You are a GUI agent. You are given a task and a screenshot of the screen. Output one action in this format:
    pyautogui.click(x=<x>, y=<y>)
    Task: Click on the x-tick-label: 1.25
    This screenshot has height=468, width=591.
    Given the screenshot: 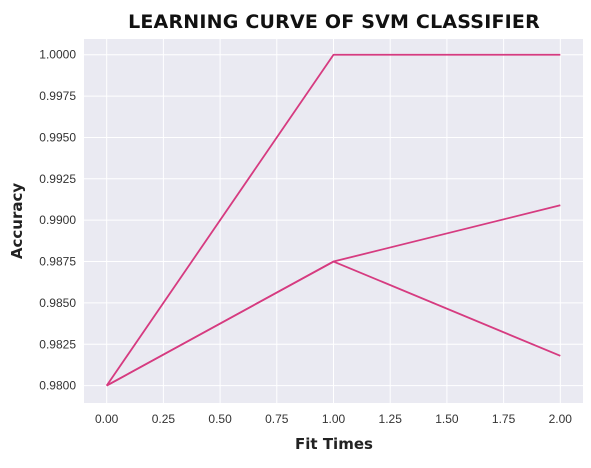 What is the action you would take?
    pyautogui.click(x=391, y=419)
    